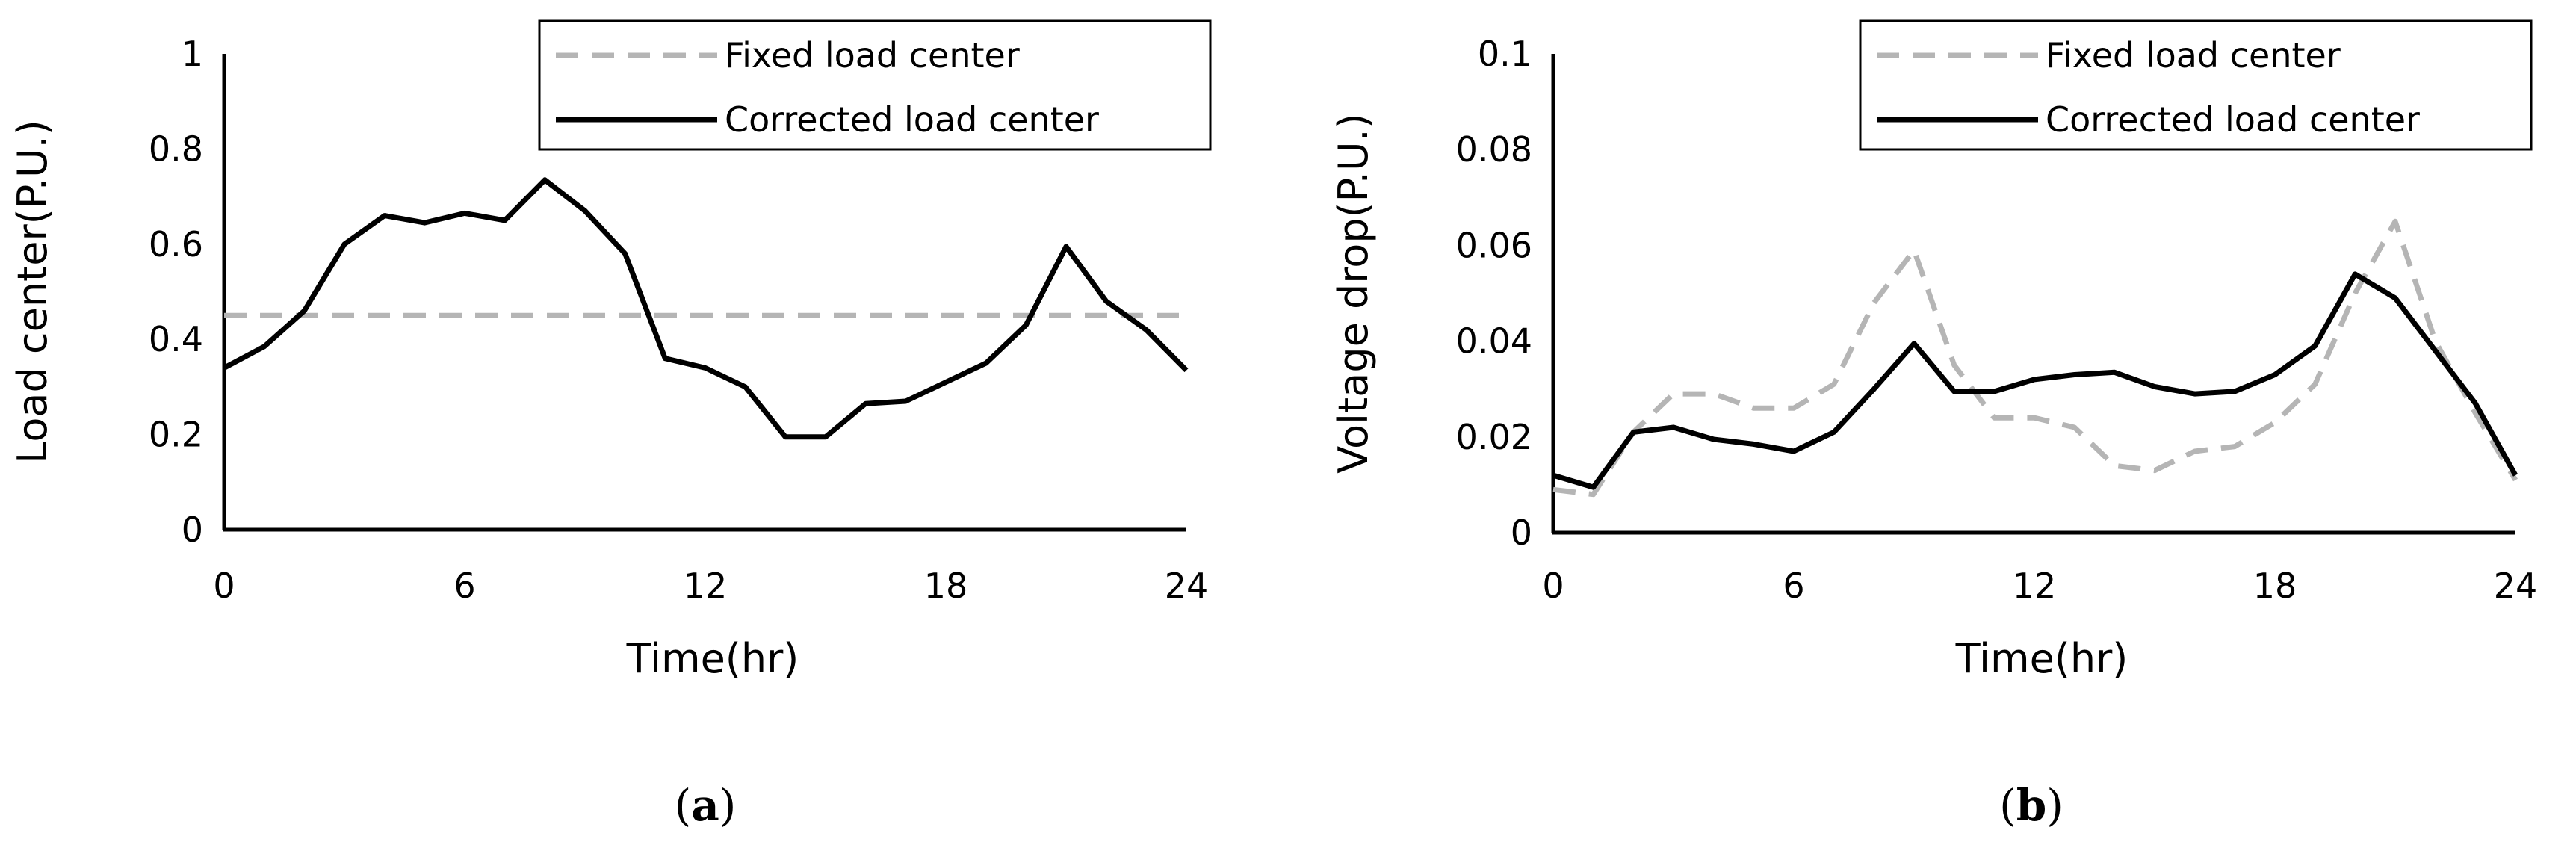  I want to click on y-tick-label: 0.1, so click(1505, 54).